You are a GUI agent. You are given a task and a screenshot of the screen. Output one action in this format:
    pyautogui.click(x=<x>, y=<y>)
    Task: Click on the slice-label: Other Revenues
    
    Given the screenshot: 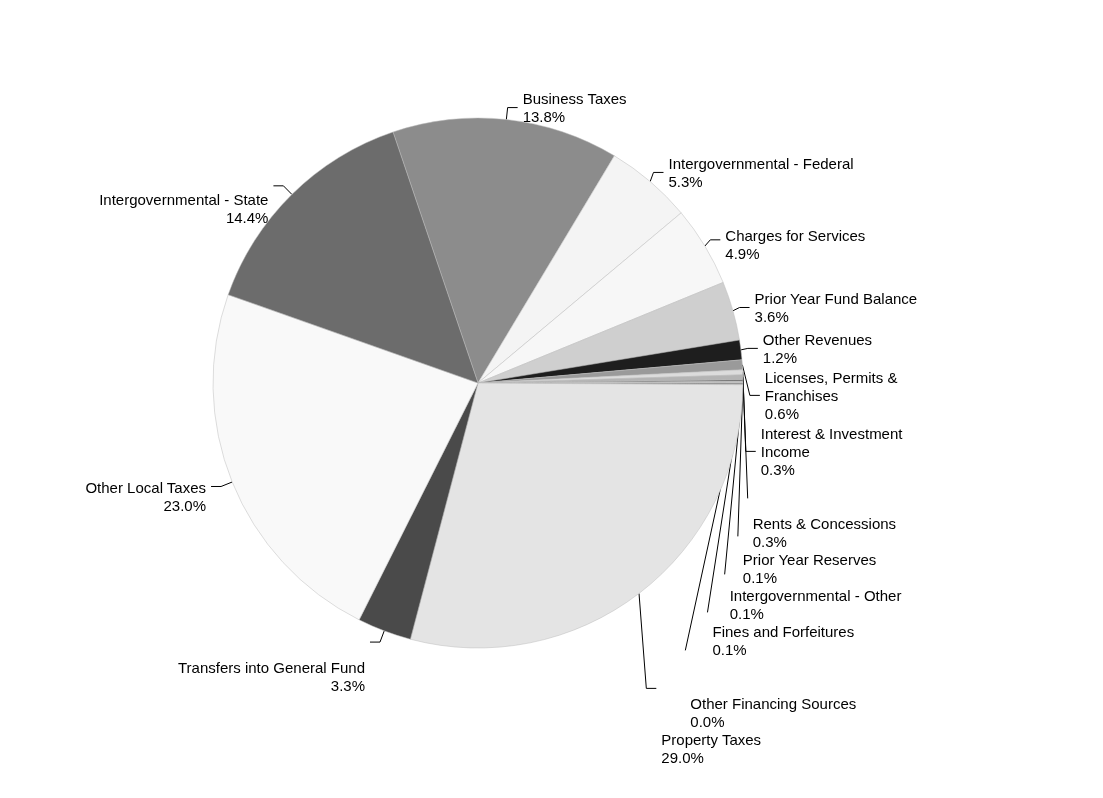 What is the action you would take?
    pyautogui.click(x=817, y=339)
    